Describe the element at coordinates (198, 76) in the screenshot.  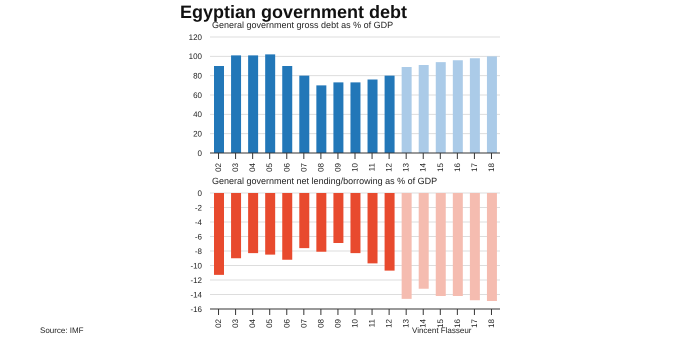
I see `y-tick-label: 80` at that location.